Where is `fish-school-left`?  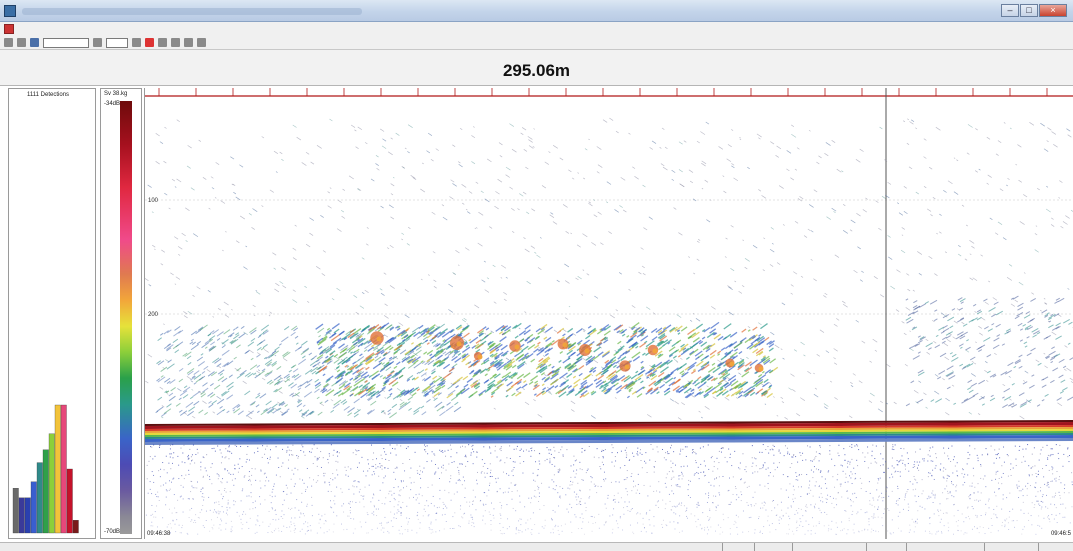 fish-school-left is located at coordinates (308, 371).